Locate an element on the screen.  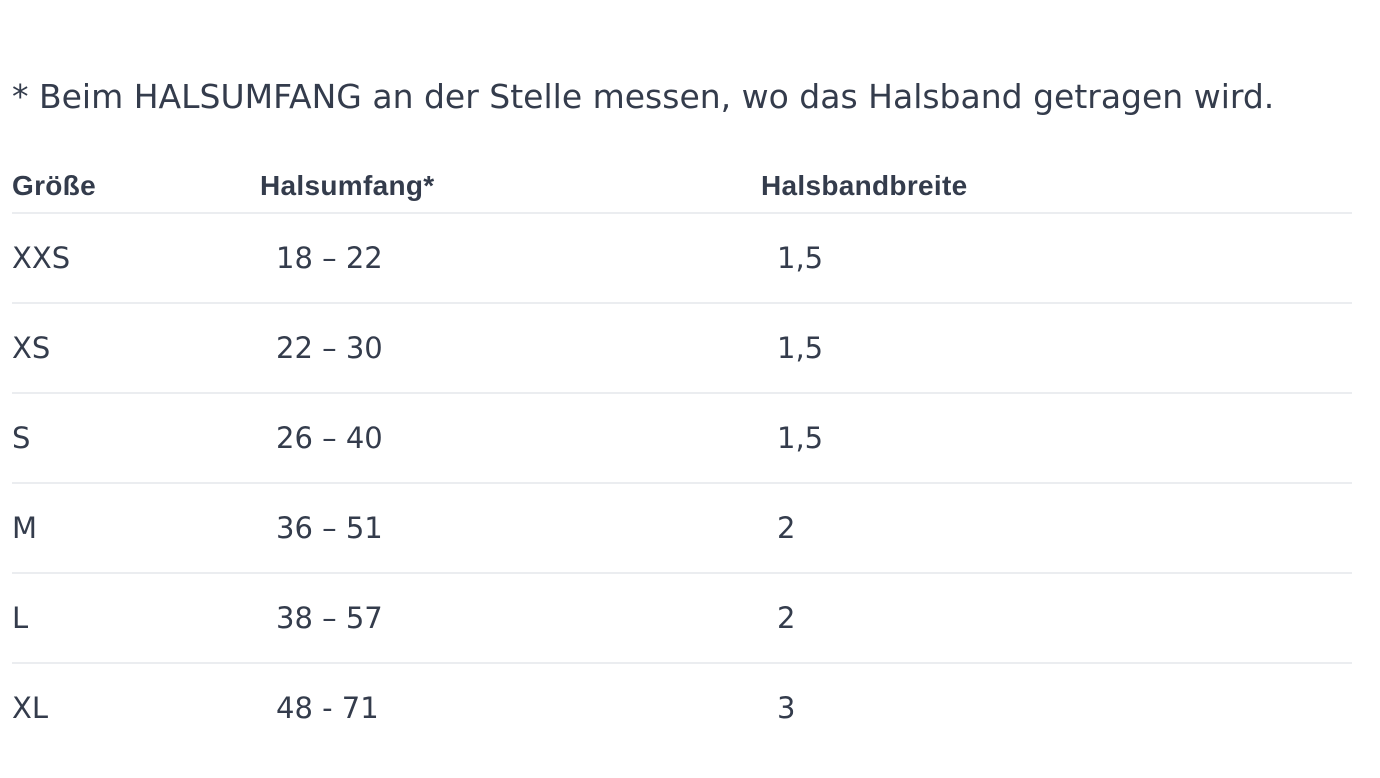
header-size: Größe is located at coordinates (136, 187).